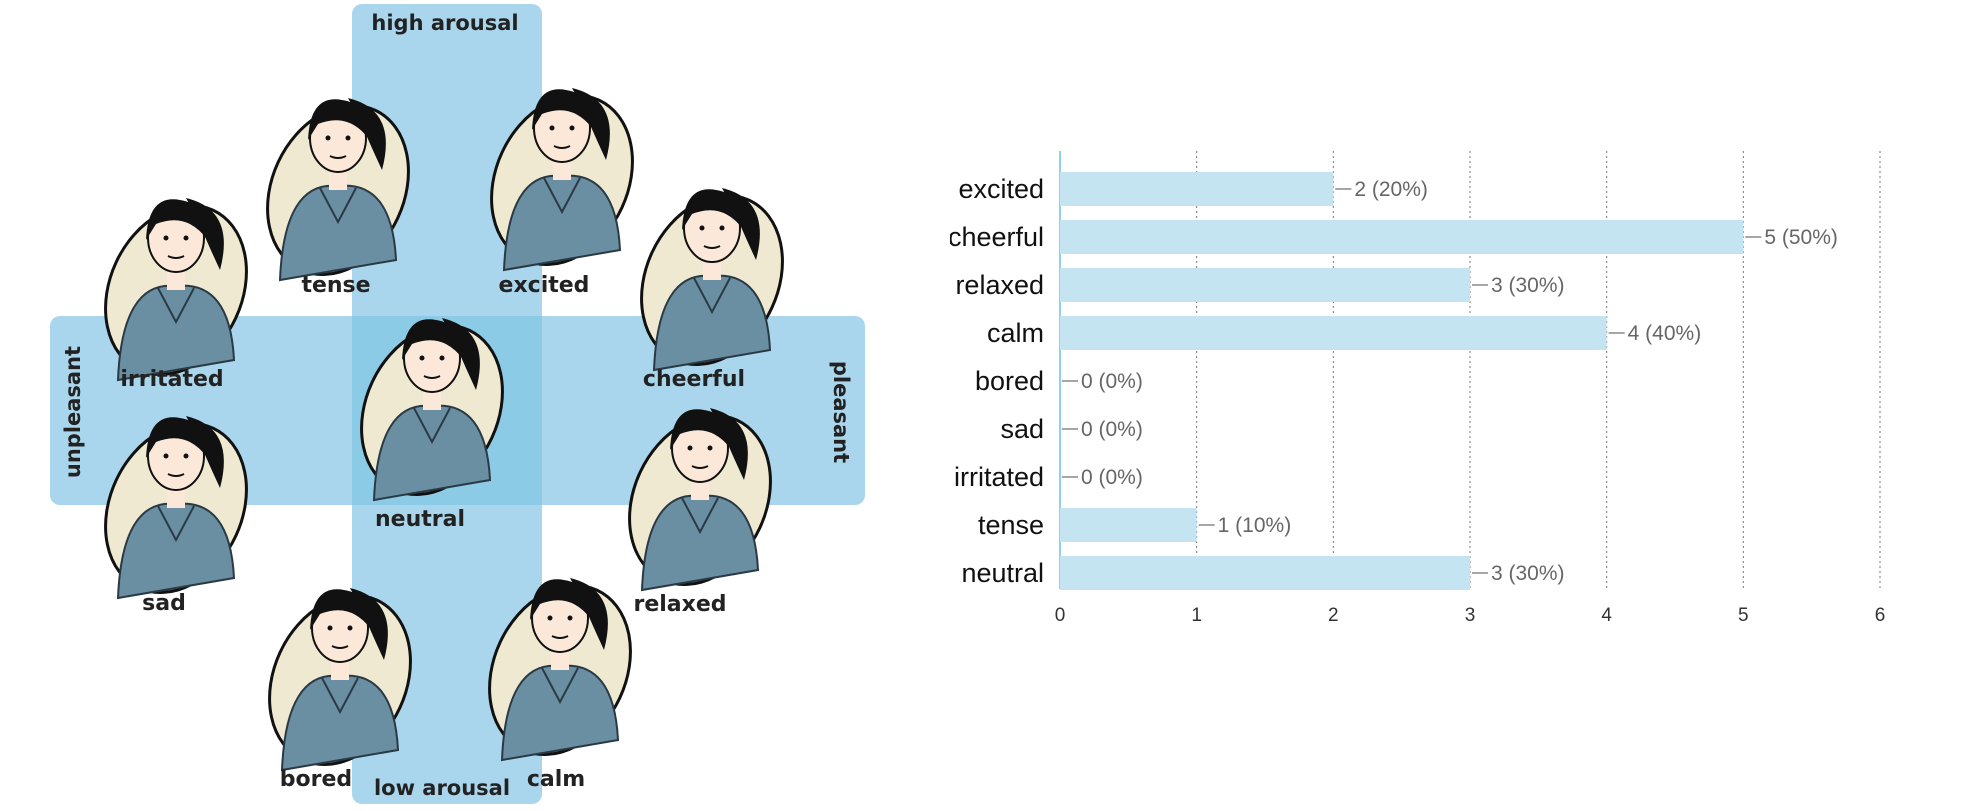 The width and height of the screenshot is (1980, 811). I want to click on bar-relaxed, so click(1265, 285).